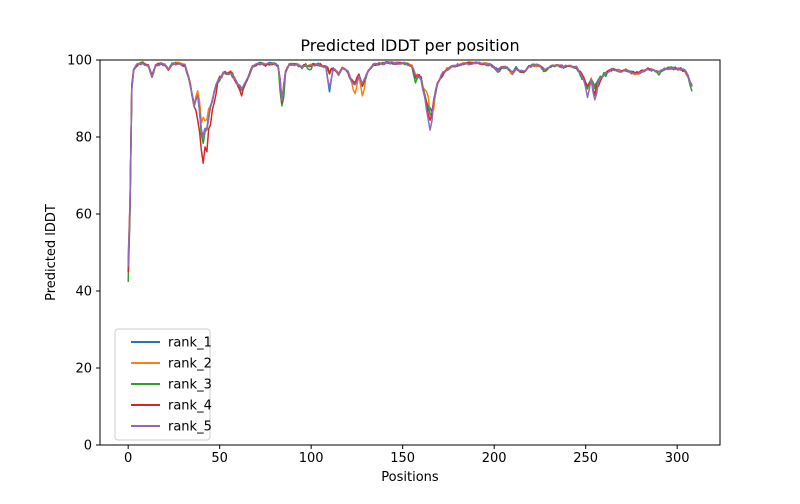  I want to click on legend: rank_1 rank_2 rank_3 rank_4 rank_5, so click(163, 384).